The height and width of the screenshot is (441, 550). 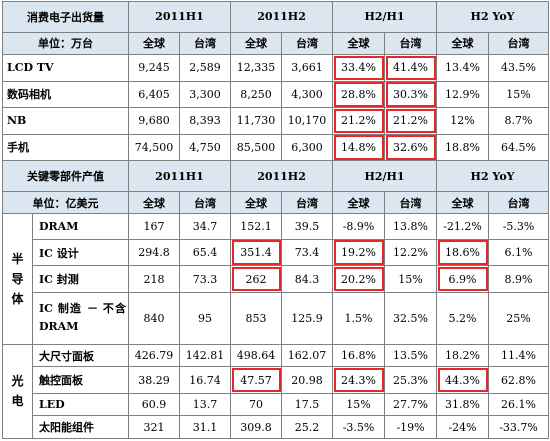 I want to click on row-label: LCD TV, so click(x=65, y=68).